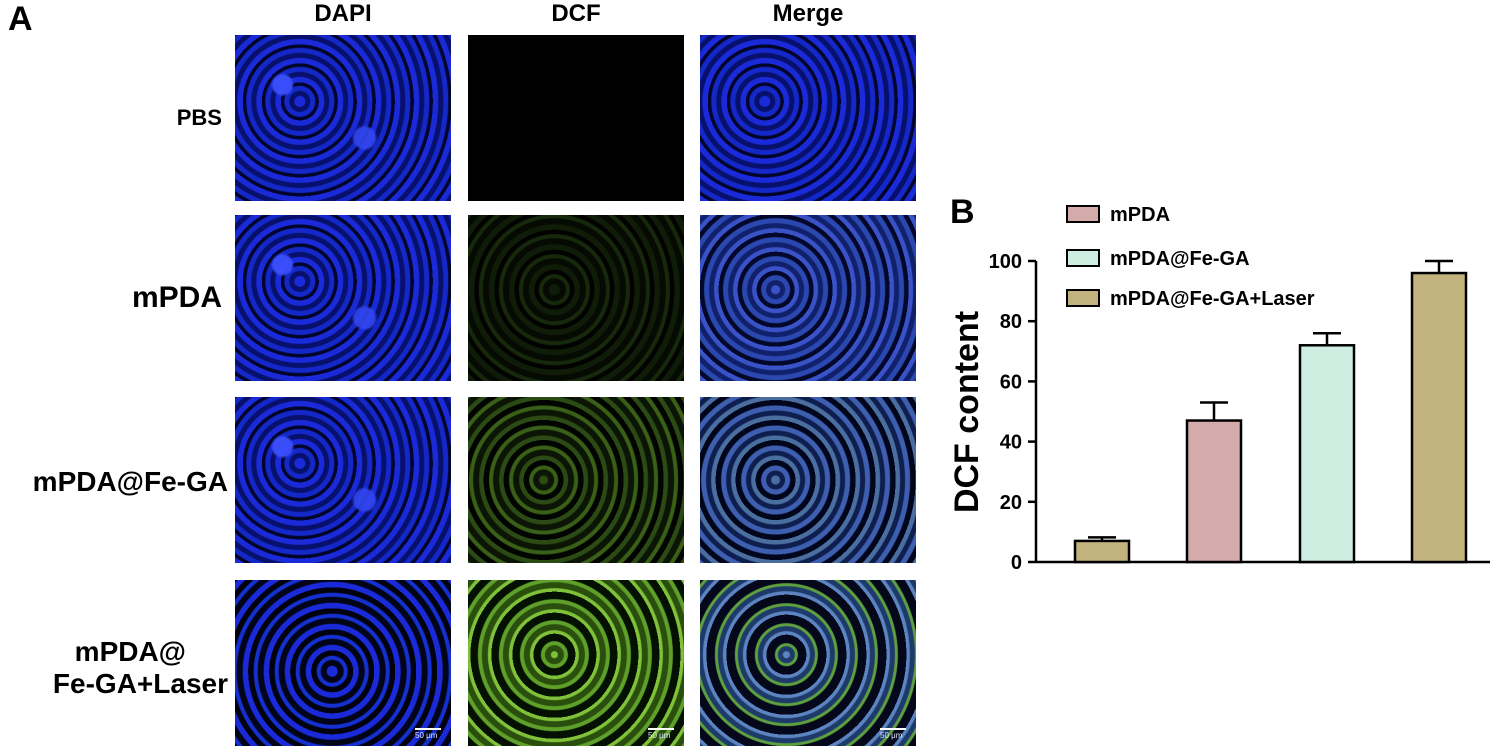 Image resolution: width=1500 pixels, height=752 pixels. What do you see at coordinates (808, 13) in the screenshot?
I see `column-header-merge: Merge` at bounding box center [808, 13].